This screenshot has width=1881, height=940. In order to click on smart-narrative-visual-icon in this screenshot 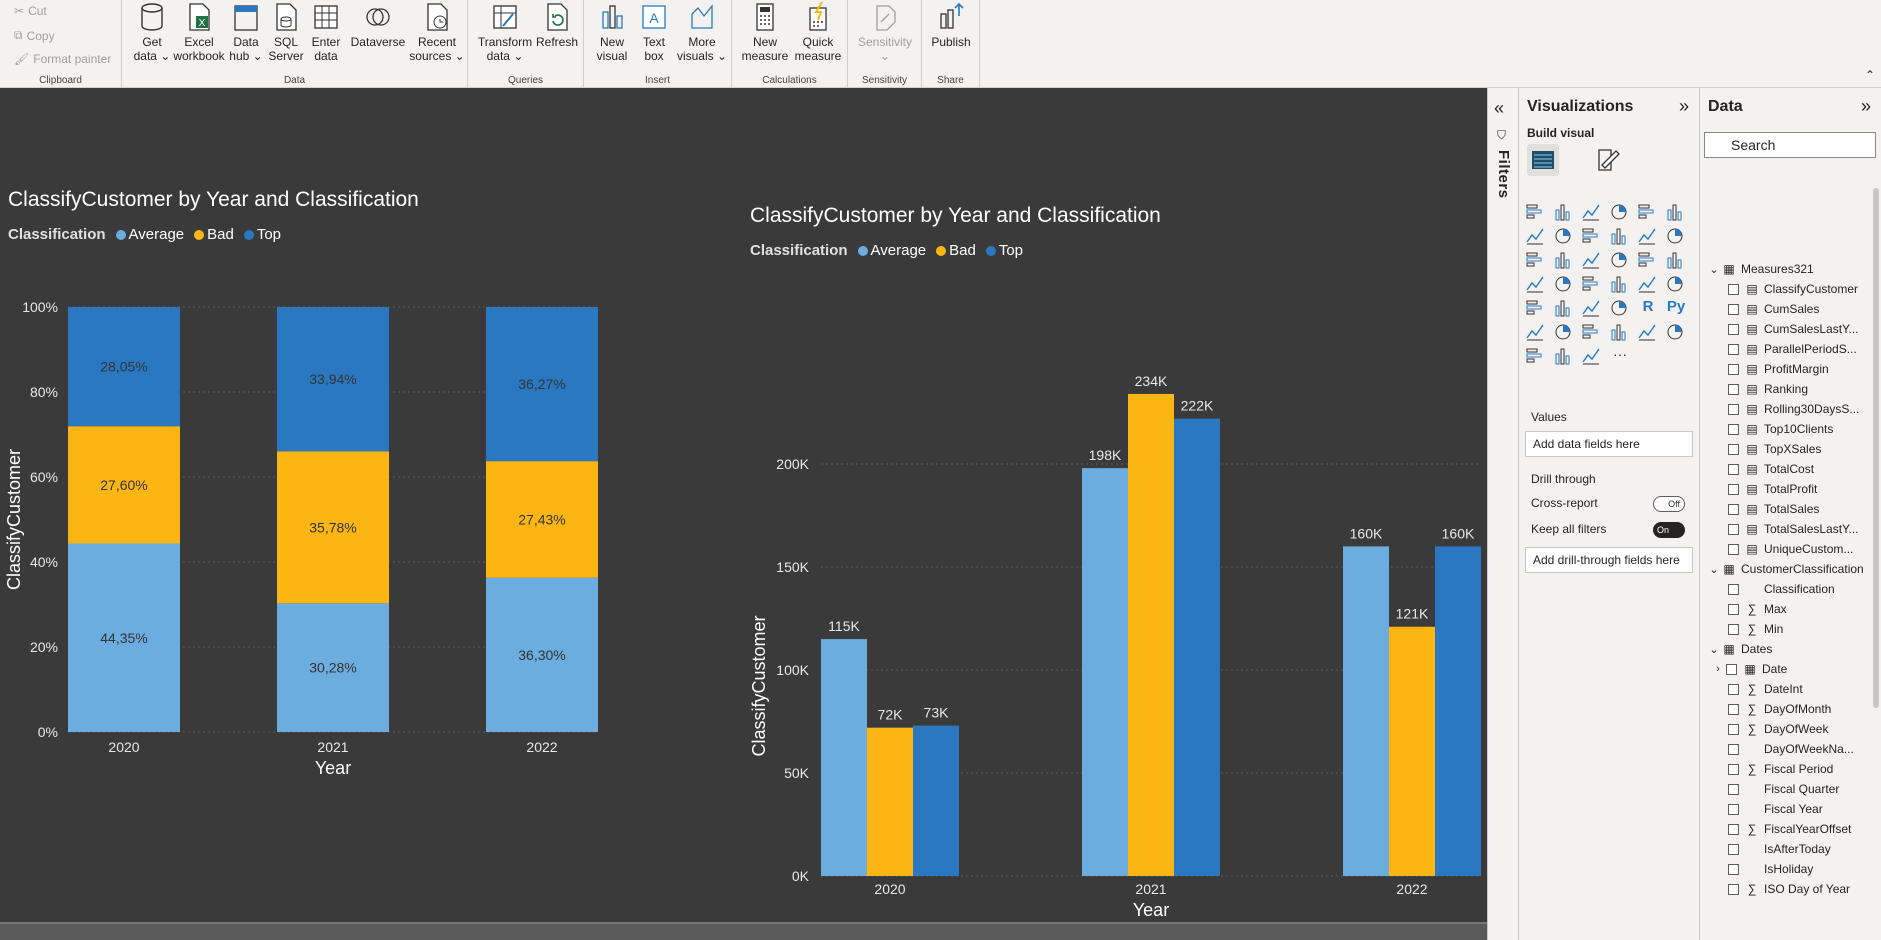, I will do `click(1620, 333)`.